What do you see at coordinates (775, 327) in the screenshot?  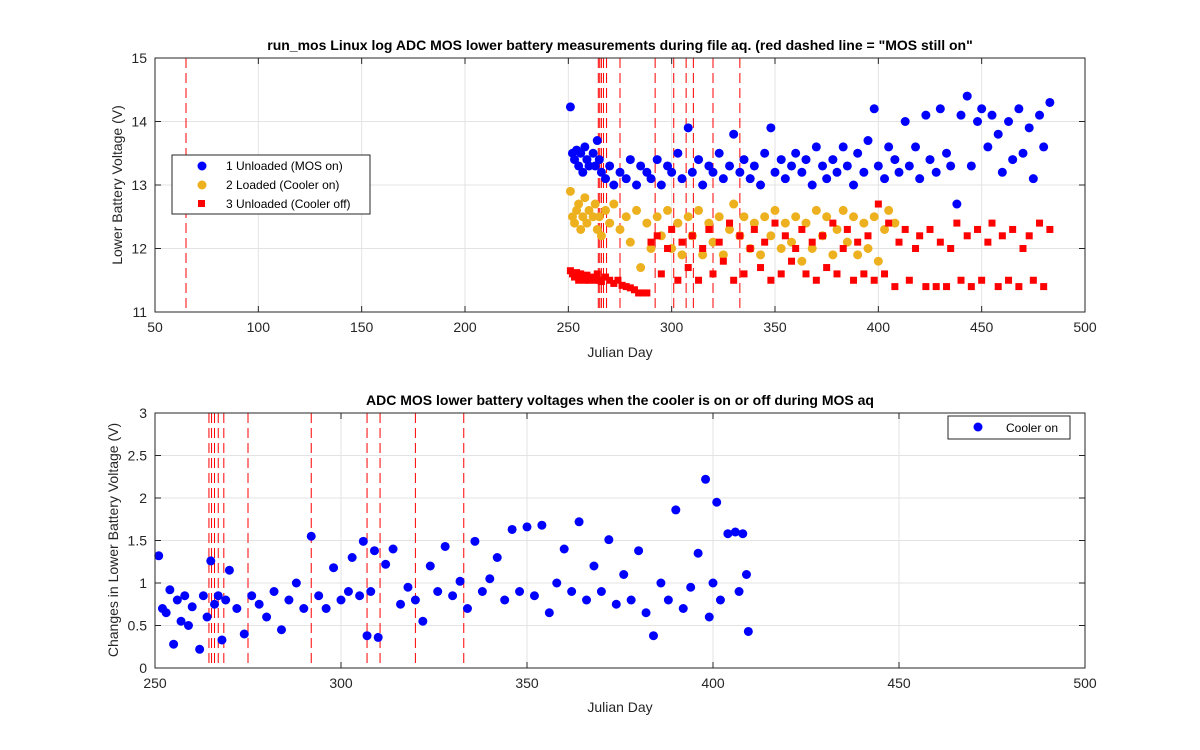 I see `x-tick-label: 350` at bounding box center [775, 327].